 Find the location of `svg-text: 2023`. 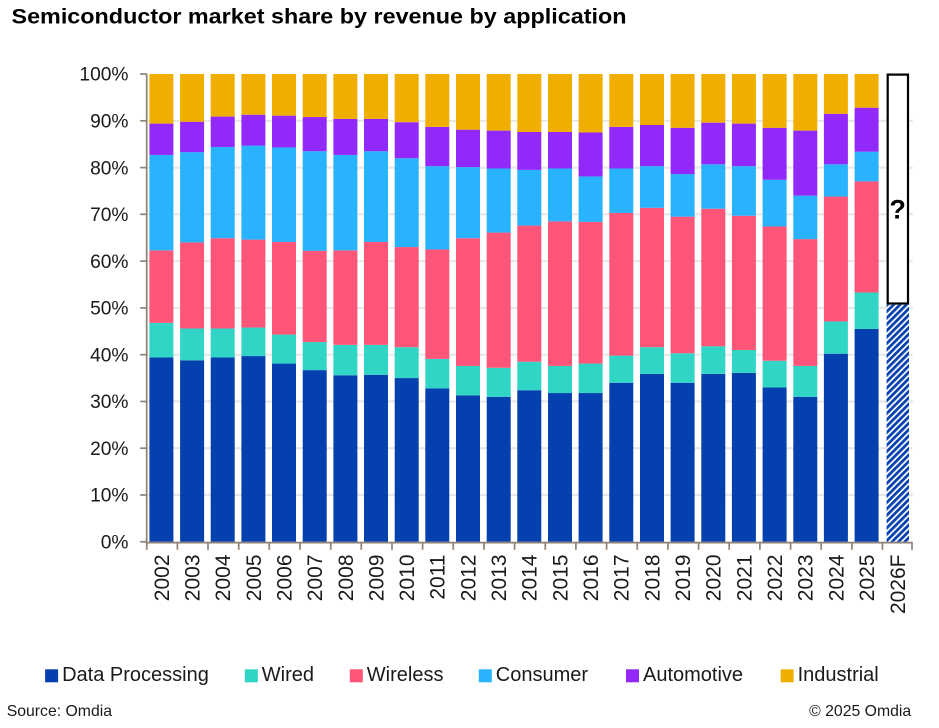

svg-text: 2023 is located at coordinates (806, 578).